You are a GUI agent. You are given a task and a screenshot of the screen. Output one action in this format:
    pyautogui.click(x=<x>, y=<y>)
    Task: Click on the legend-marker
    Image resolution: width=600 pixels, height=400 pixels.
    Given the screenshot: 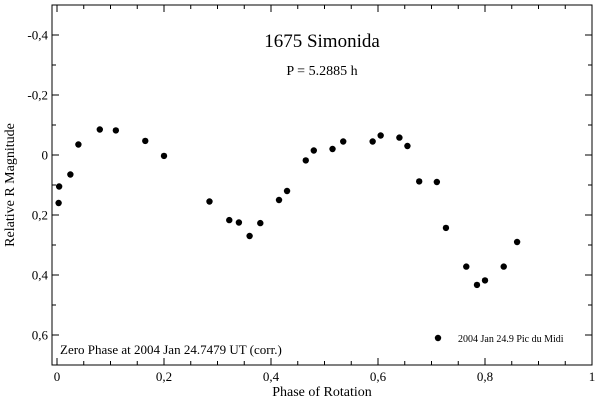 What is the action you would take?
    pyautogui.click(x=438, y=338)
    